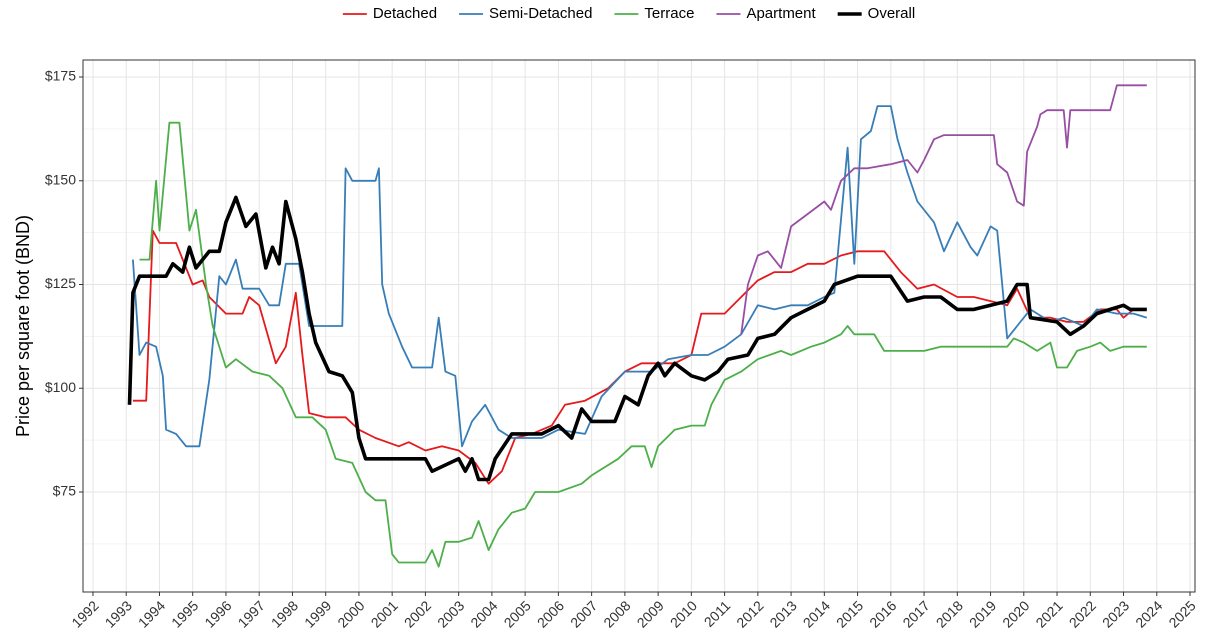 The image size is (1205, 636). Describe the element at coordinates (118, 613) in the screenshot. I see `x-tick-label: 1993` at that location.